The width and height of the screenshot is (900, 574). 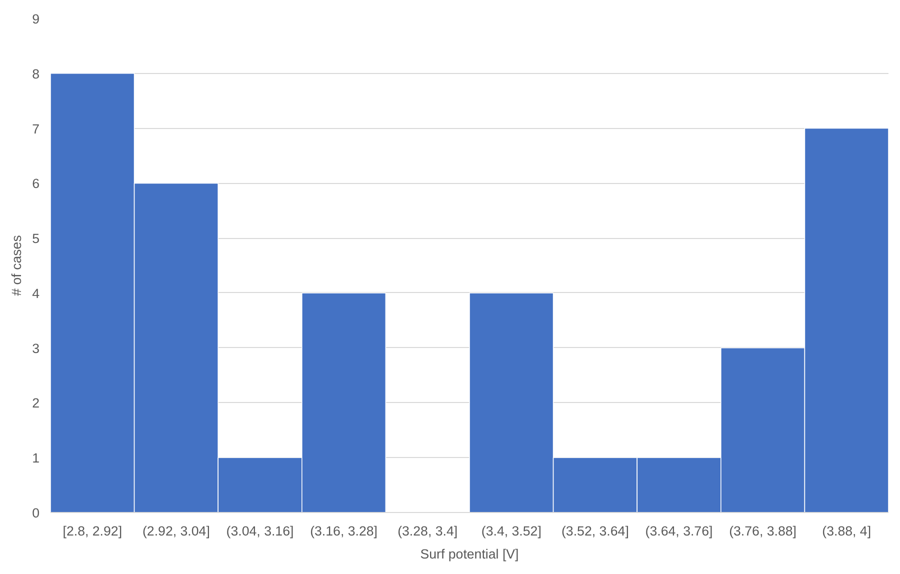 I want to click on y-tick-label: 8, so click(x=36, y=74).